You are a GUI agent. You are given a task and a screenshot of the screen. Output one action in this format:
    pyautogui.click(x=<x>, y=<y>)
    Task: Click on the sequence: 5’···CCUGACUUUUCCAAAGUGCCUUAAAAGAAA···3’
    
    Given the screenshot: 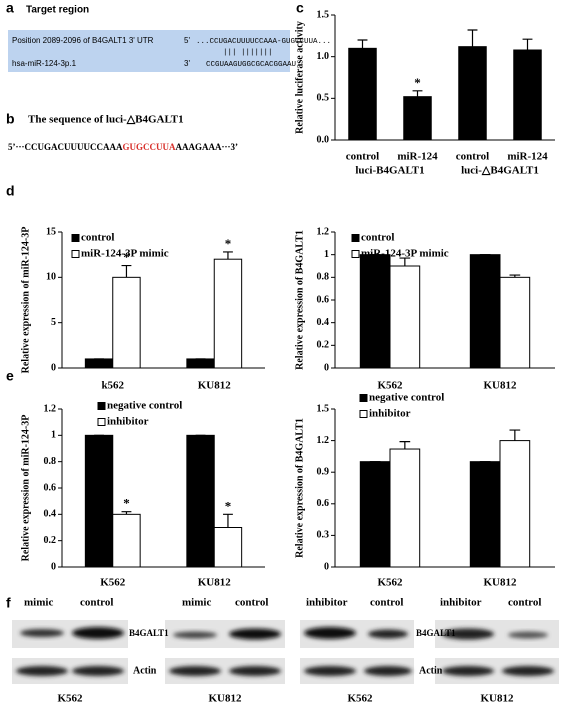 What is the action you would take?
    pyautogui.click(x=123, y=147)
    